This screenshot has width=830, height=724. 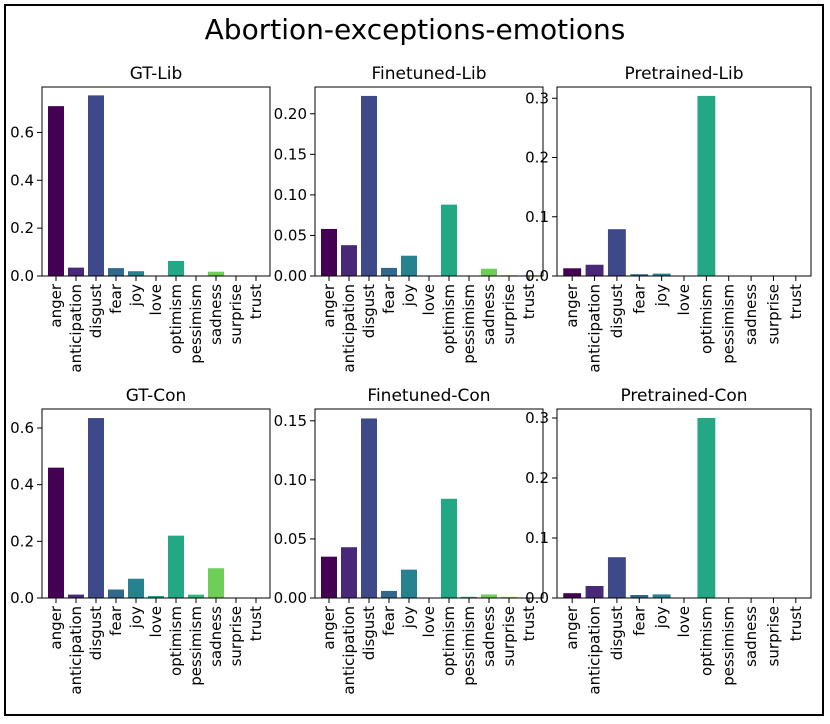 What do you see at coordinates (22, 485) in the screenshot?
I see `y-tick-label: 0.4` at bounding box center [22, 485].